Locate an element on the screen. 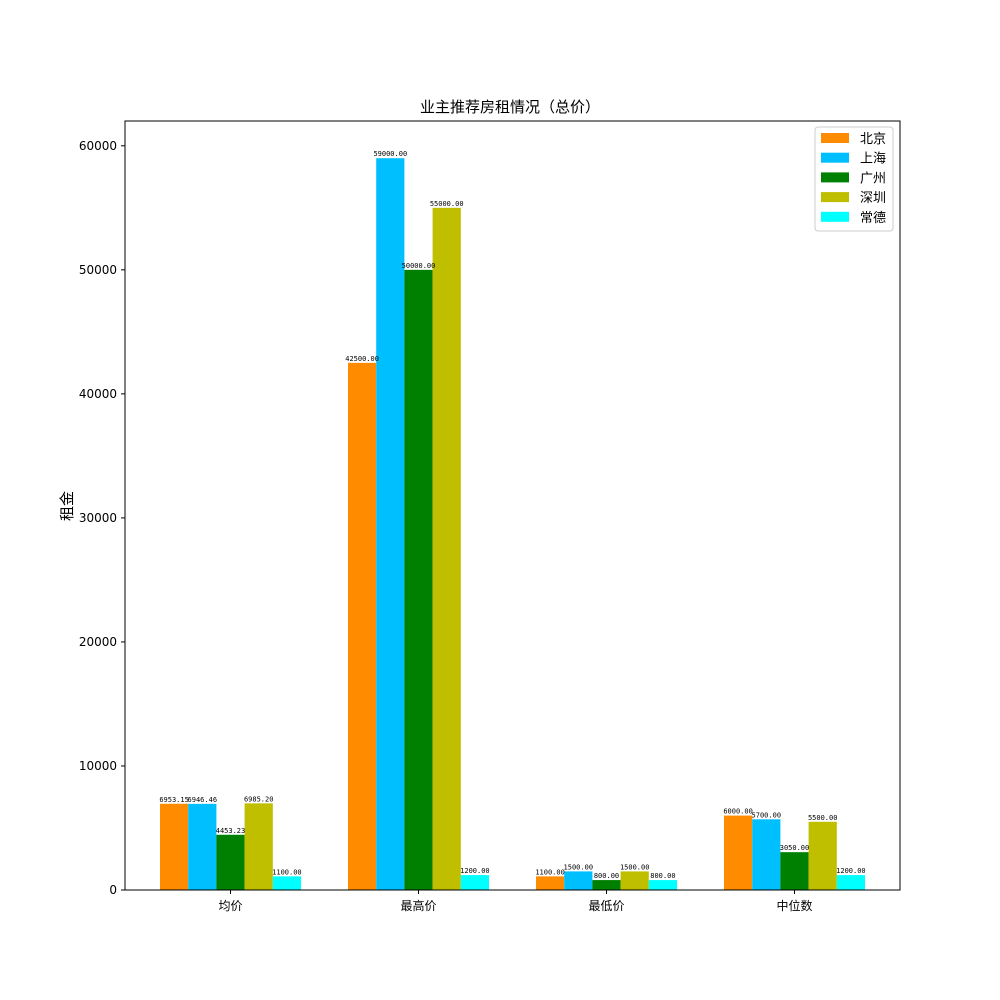  y-tick-label: 60000 is located at coordinates (98, 146).